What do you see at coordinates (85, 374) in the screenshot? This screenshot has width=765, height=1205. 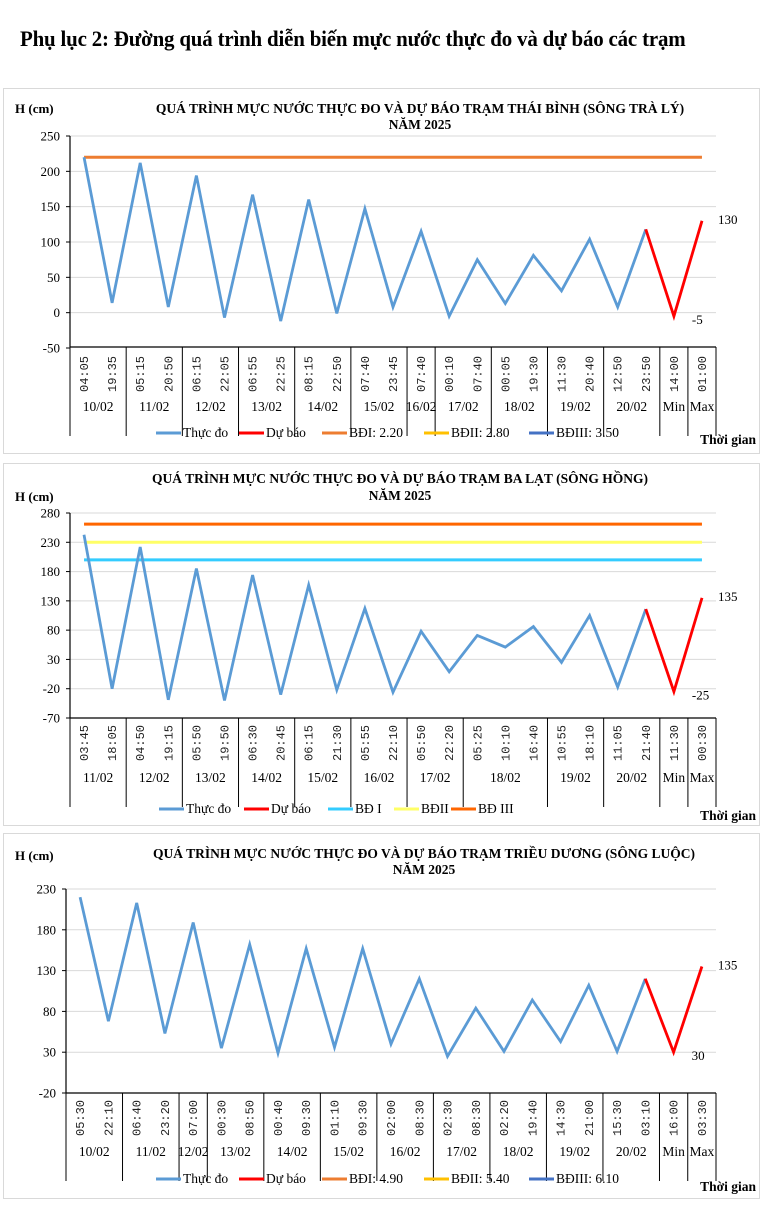 I see `x-tick-label: 04:05` at bounding box center [85, 374].